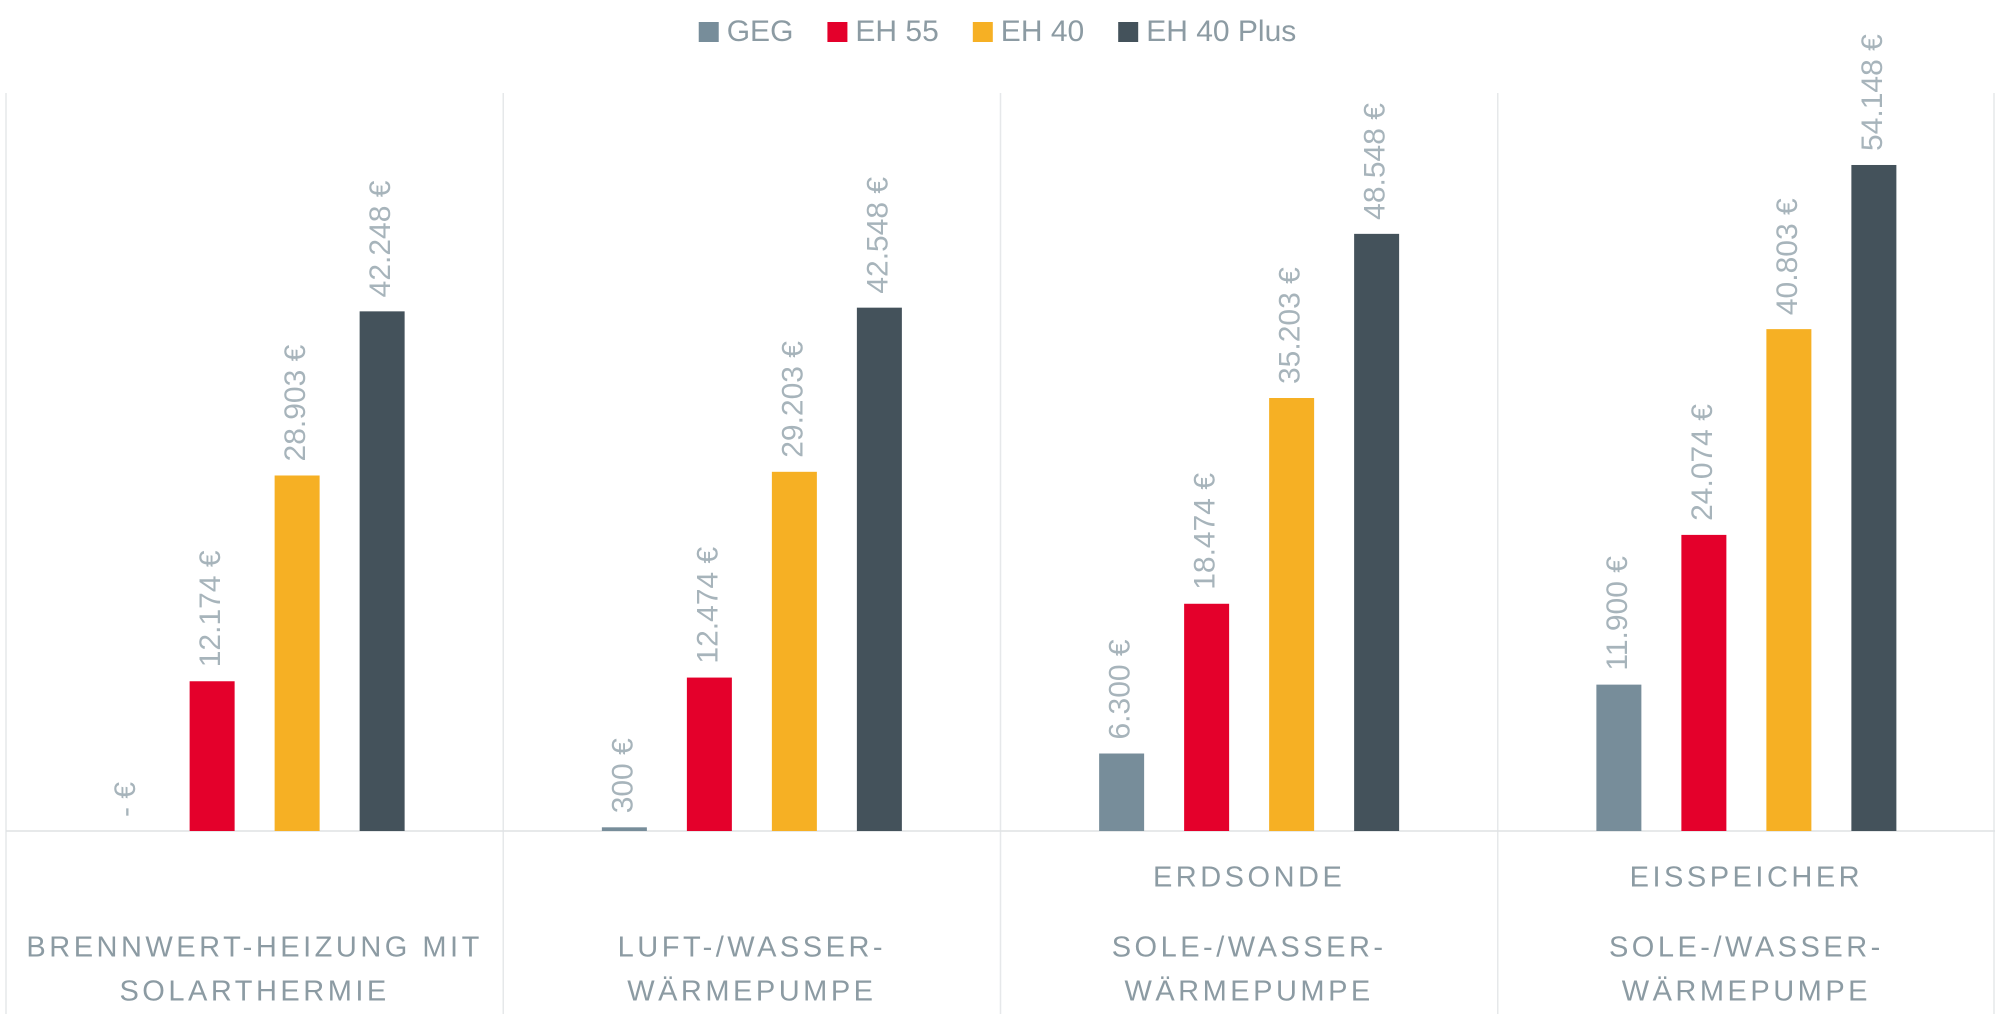 Image resolution: width=1995 pixels, height=1014 pixels. What do you see at coordinates (210, 608) in the screenshot?
I see `value-label: 12.174 €` at bounding box center [210, 608].